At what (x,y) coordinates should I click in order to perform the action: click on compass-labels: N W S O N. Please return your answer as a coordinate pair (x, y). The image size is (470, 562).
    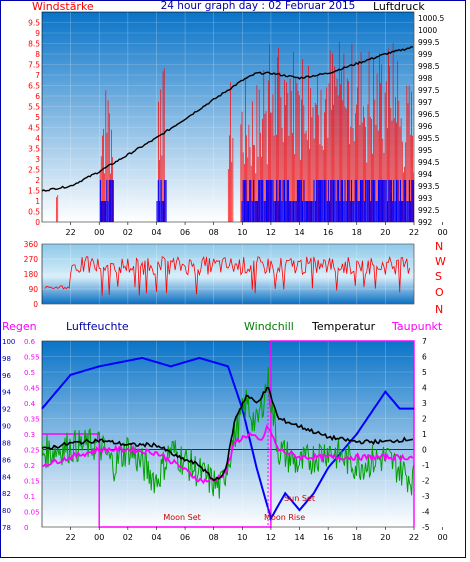
    Looking at the image, I should click on (440, 278).